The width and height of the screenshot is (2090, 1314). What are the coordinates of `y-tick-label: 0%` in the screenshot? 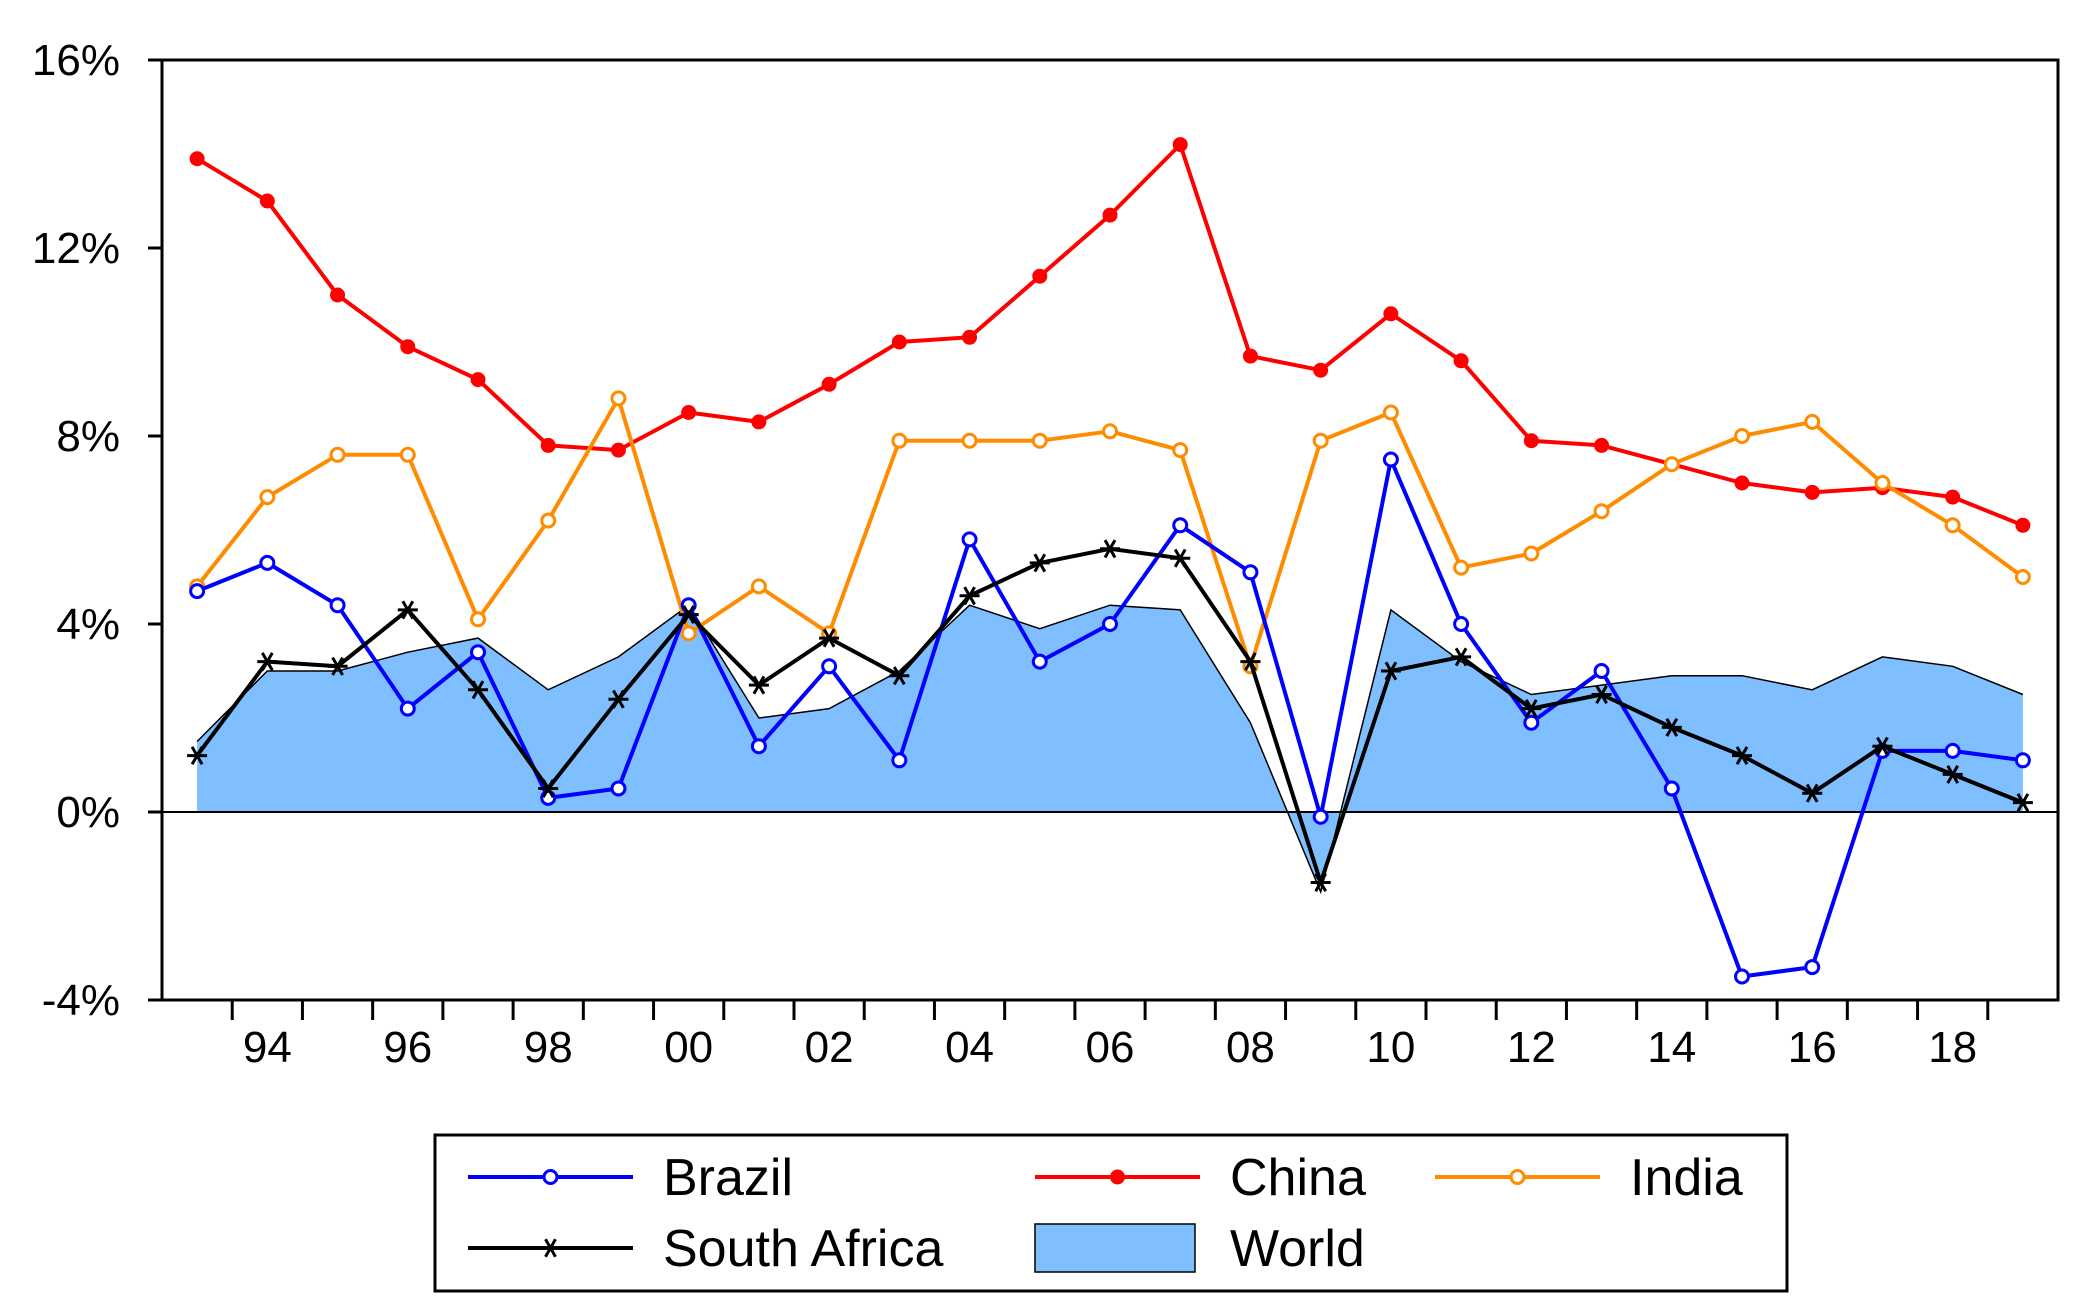 It's located at (88, 812).